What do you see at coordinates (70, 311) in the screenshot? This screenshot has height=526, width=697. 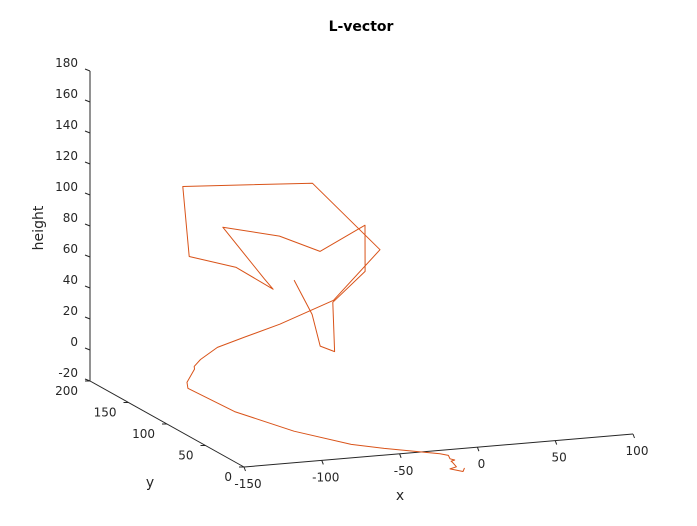 I see `z-tick-label: 20` at bounding box center [70, 311].